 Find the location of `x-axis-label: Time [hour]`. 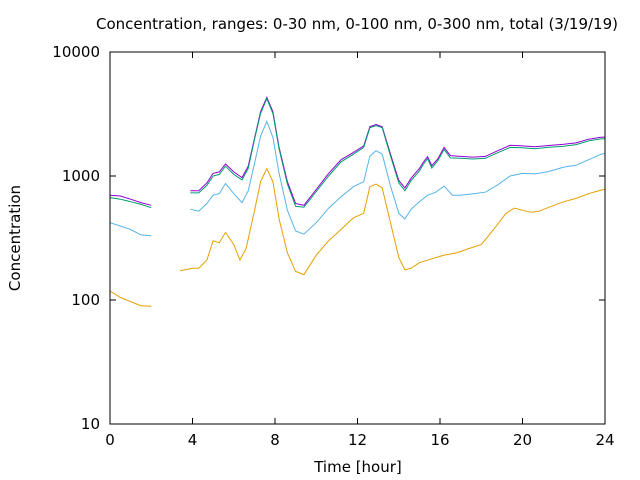

x-axis-label: Time [hour] is located at coordinates (357, 467).